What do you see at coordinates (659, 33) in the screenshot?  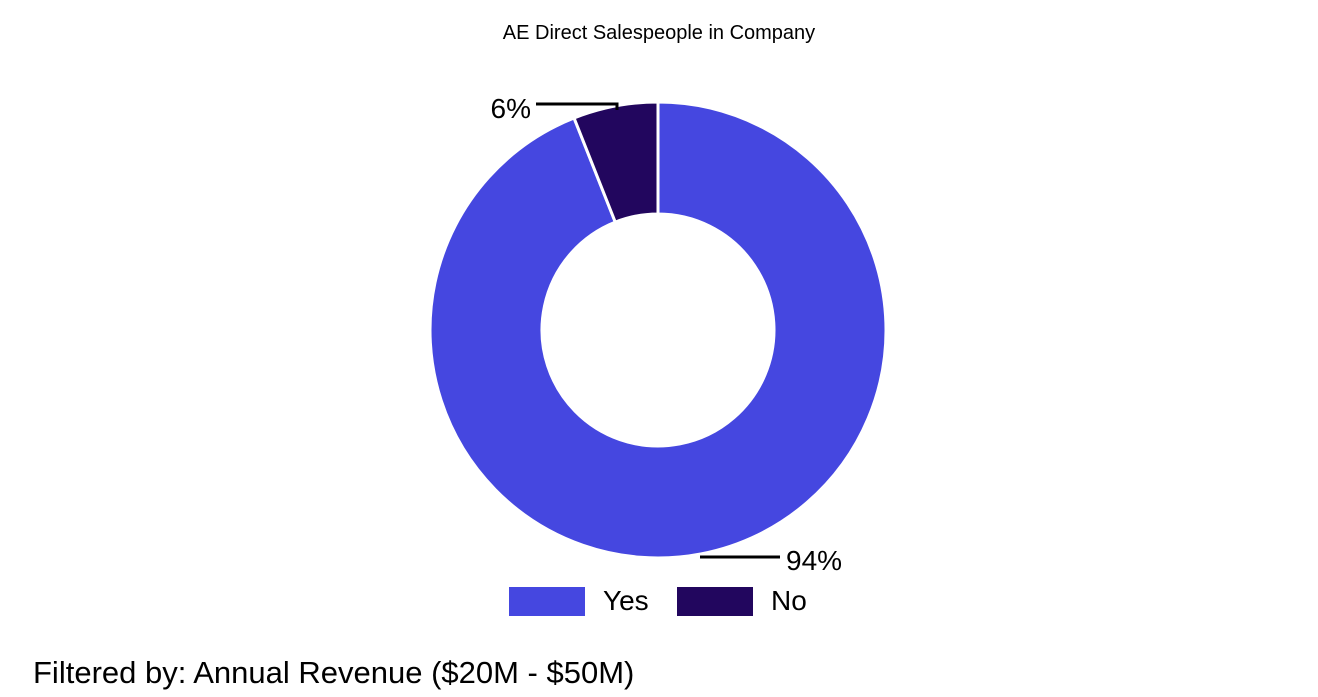 I see `chart-title: AE Direct Salespeople in Company` at bounding box center [659, 33].